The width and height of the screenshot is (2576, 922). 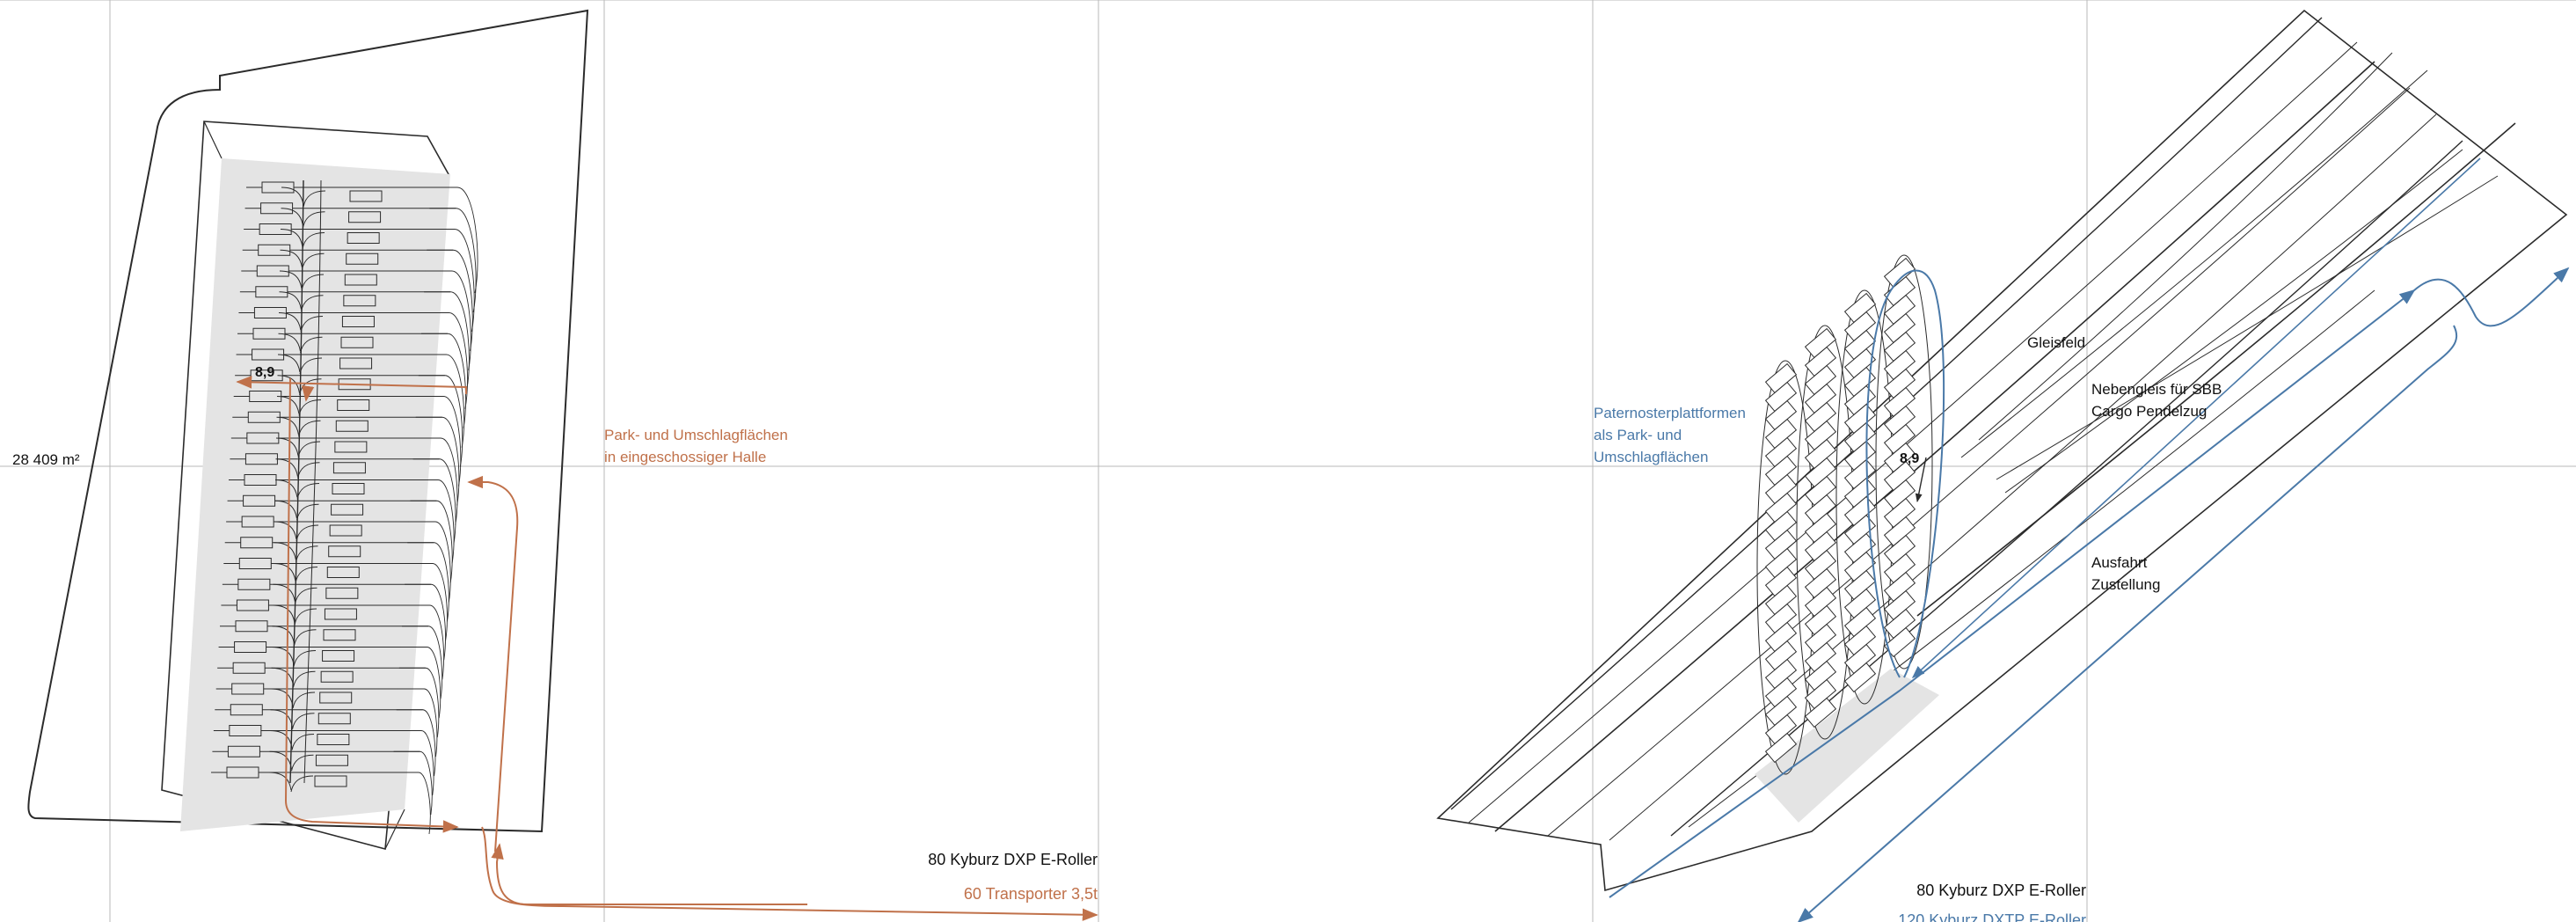 I want to click on parking-rows, so click(x=344, y=508).